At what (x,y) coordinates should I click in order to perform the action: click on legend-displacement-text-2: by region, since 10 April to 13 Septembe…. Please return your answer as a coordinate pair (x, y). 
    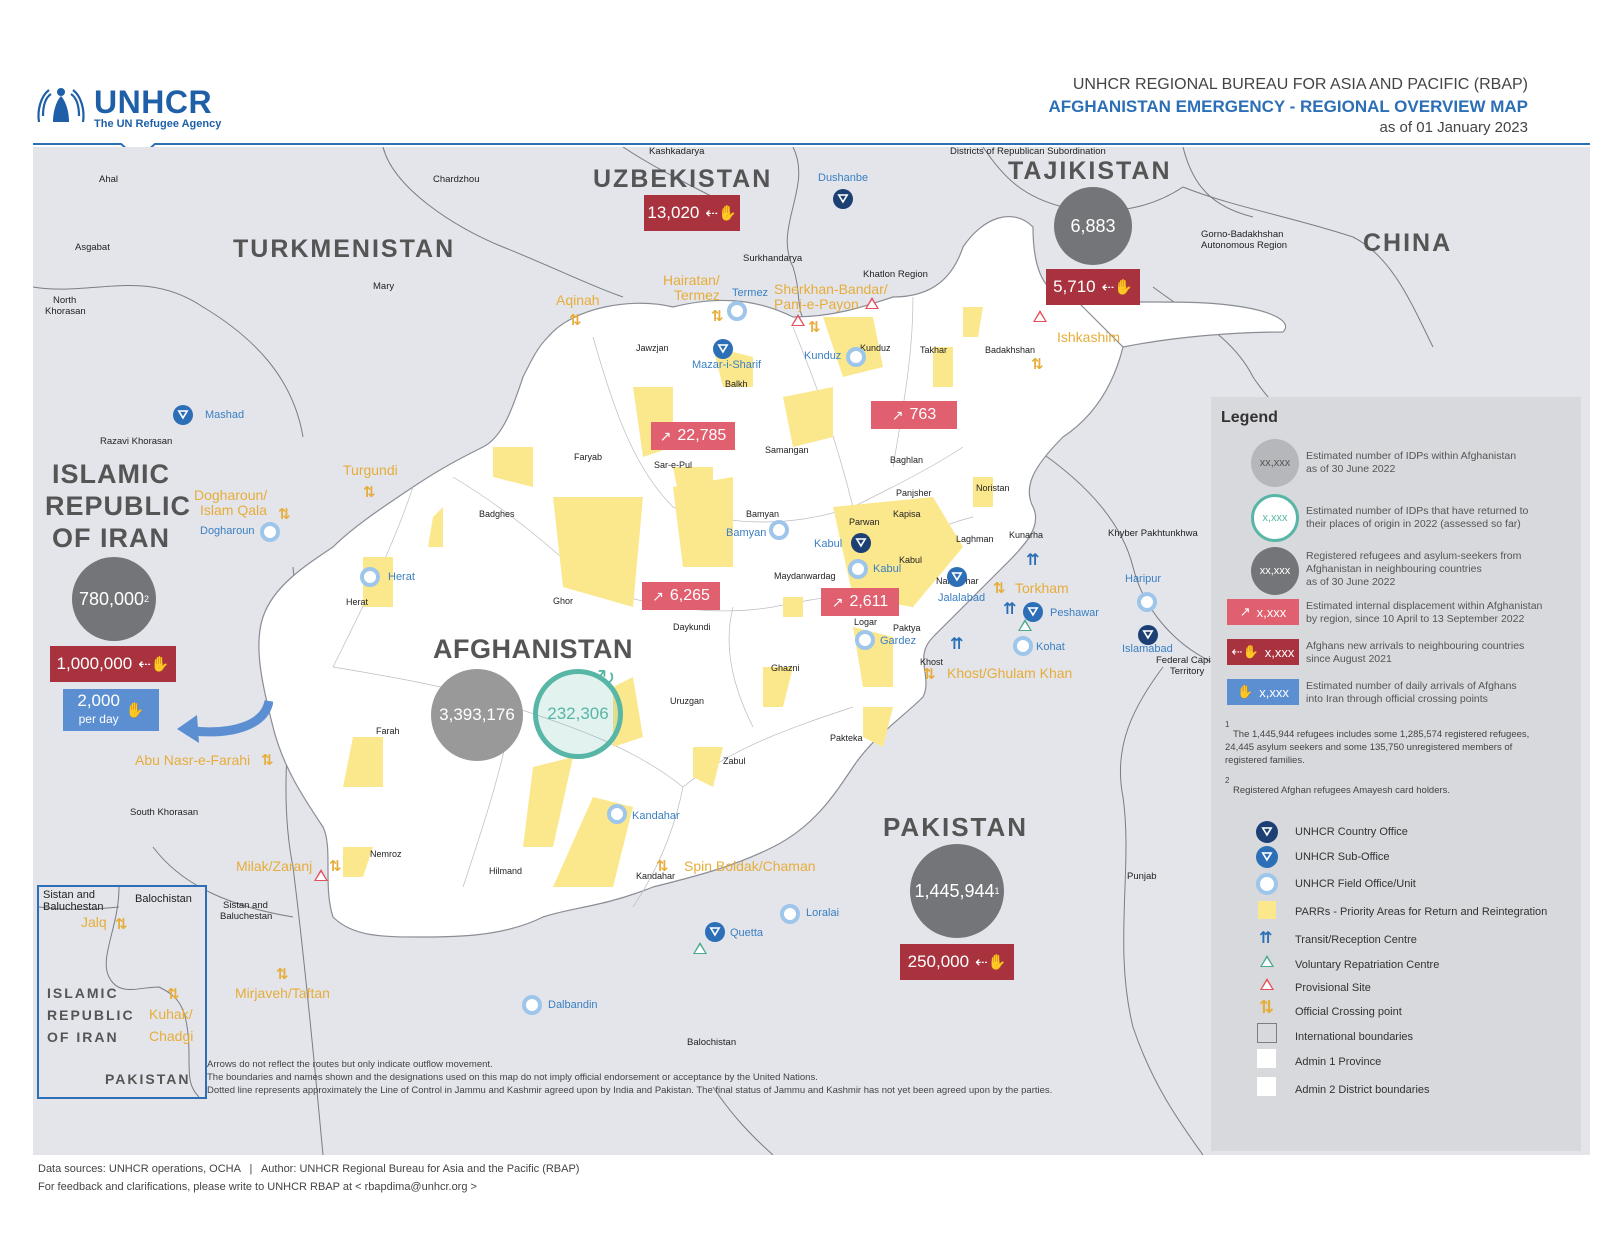
    Looking at the image, I should click on (1415, 619).